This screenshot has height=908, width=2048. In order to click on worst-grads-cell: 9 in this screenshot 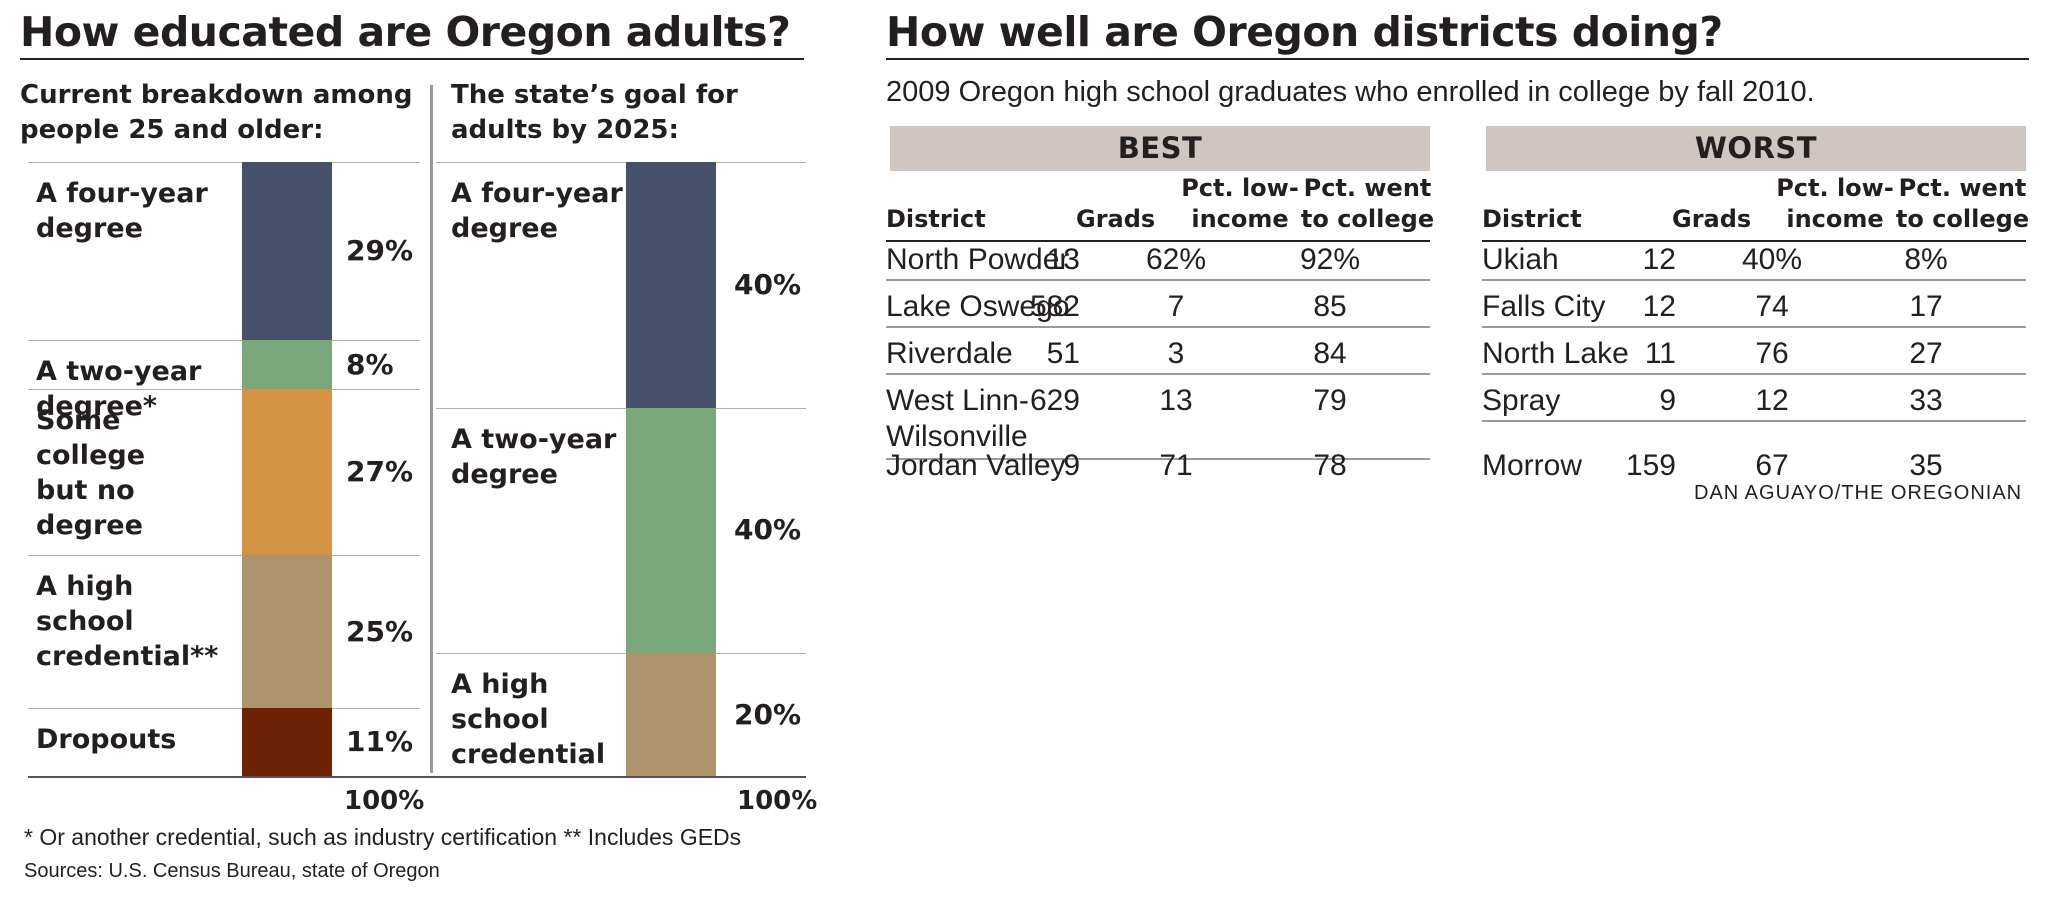, I will do `click(1667, 400)`.